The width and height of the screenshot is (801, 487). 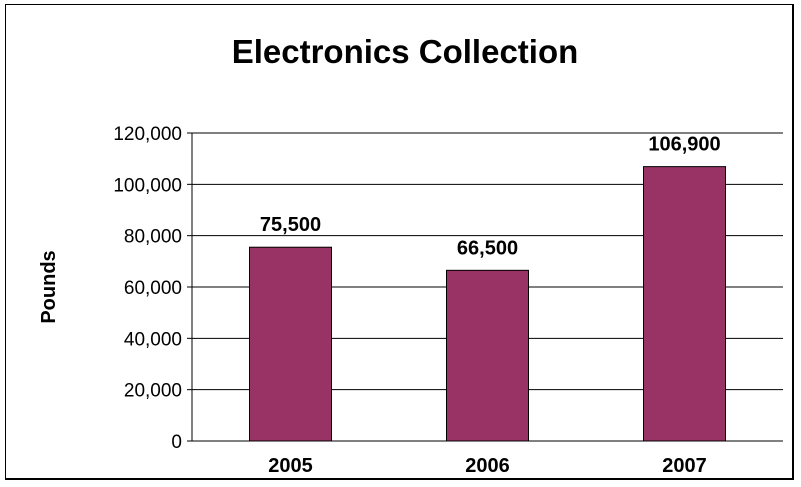 I want to click on data-label-2005: 75,500, so click(x=290, y=225).